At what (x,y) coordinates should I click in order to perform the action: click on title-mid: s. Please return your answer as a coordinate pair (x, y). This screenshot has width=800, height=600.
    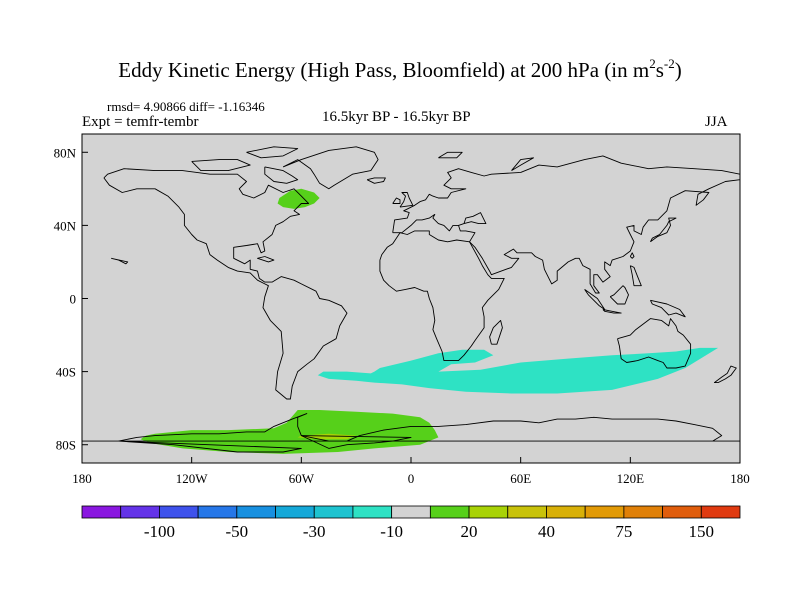
    Looking at the image, I should click on (659, 70).